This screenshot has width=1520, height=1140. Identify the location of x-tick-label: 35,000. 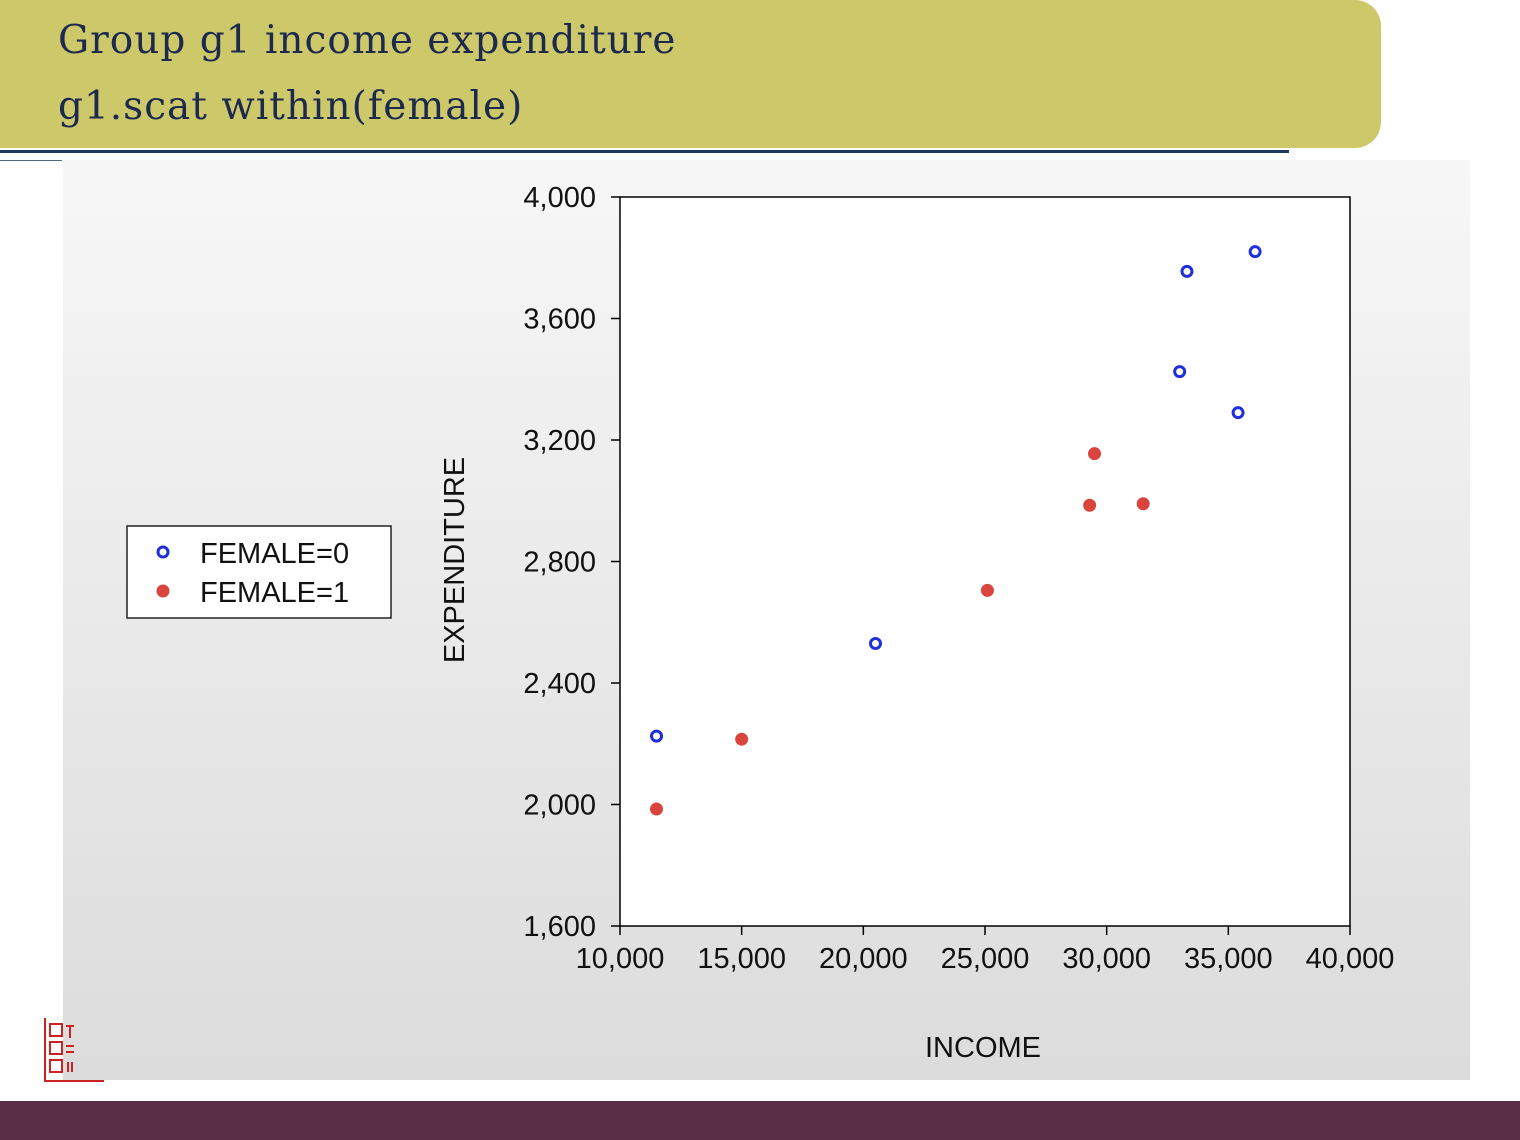
(1228, 959).